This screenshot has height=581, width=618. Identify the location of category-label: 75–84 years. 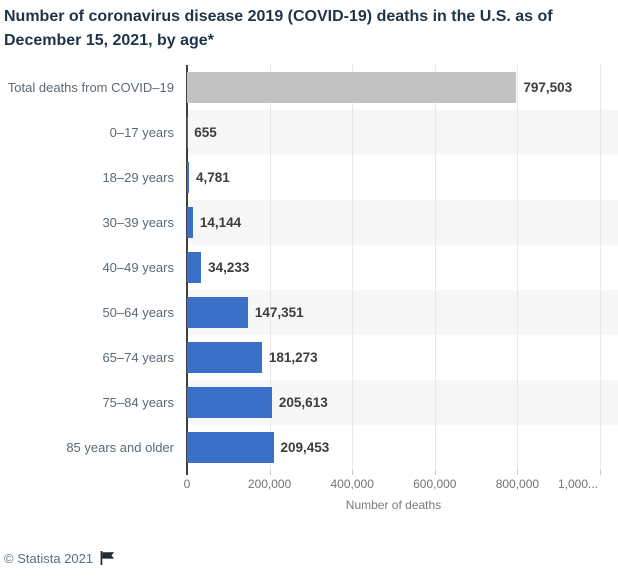
(138, 402).